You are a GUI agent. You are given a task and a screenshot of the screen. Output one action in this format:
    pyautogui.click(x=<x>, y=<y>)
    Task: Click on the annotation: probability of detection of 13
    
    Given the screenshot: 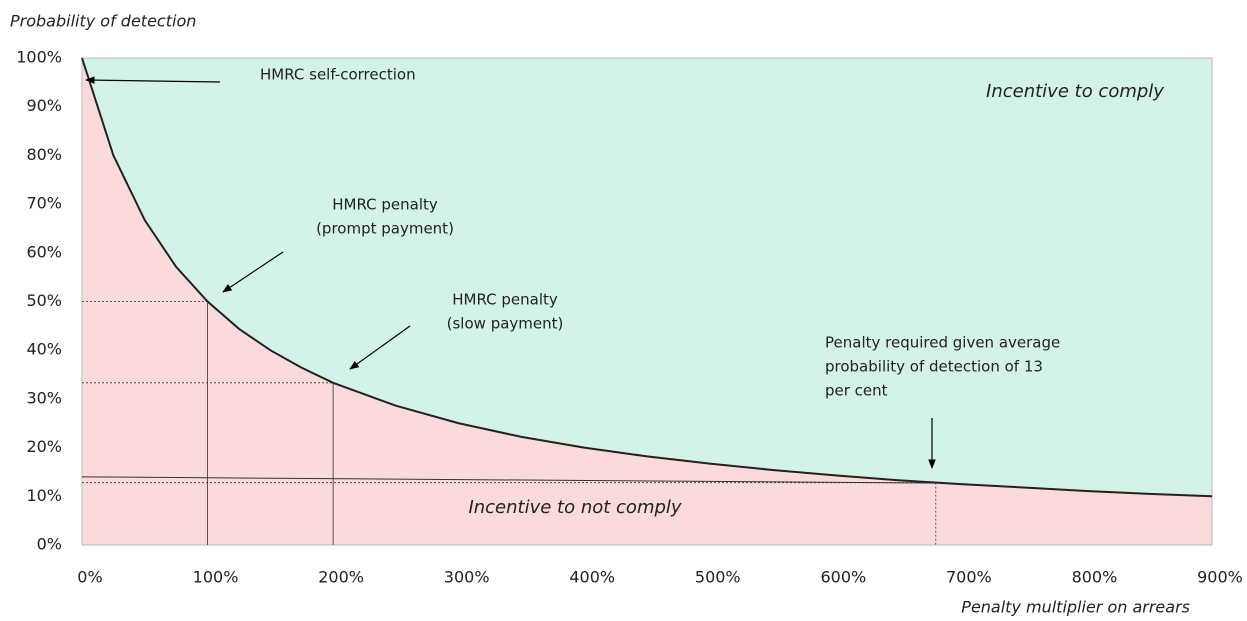 What is the action you would take?
    pyautogui.click(x=934, y=367)
    